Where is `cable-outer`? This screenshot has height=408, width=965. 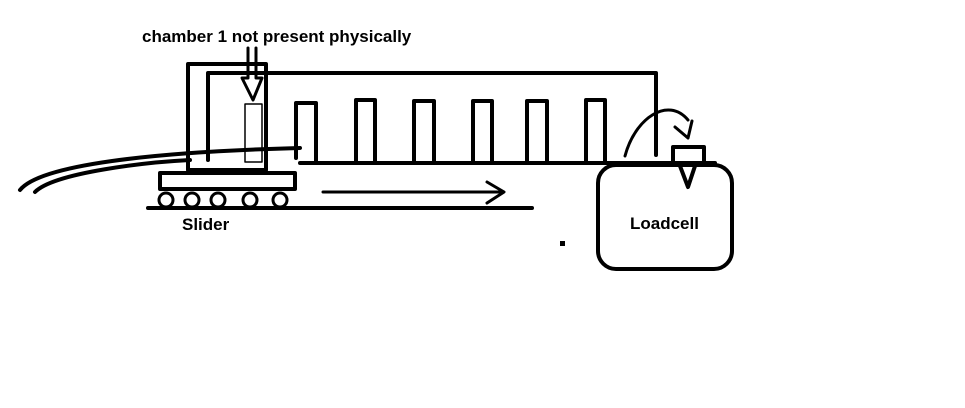
cable-outer is located at coordinates (160, 169).